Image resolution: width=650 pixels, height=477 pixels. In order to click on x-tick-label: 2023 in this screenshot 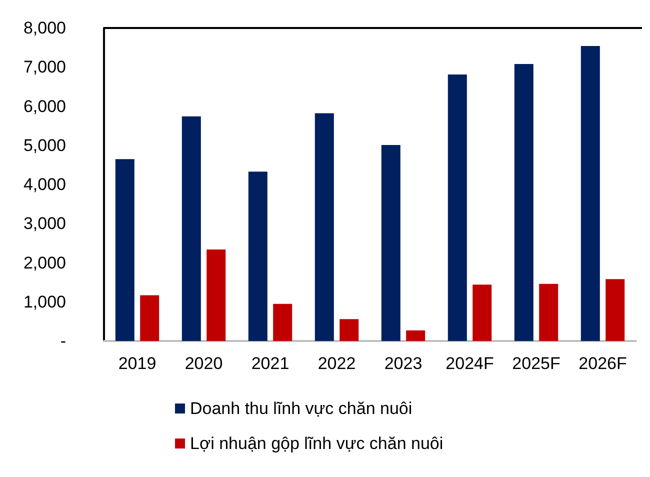, I will do `click(403, 363)`.